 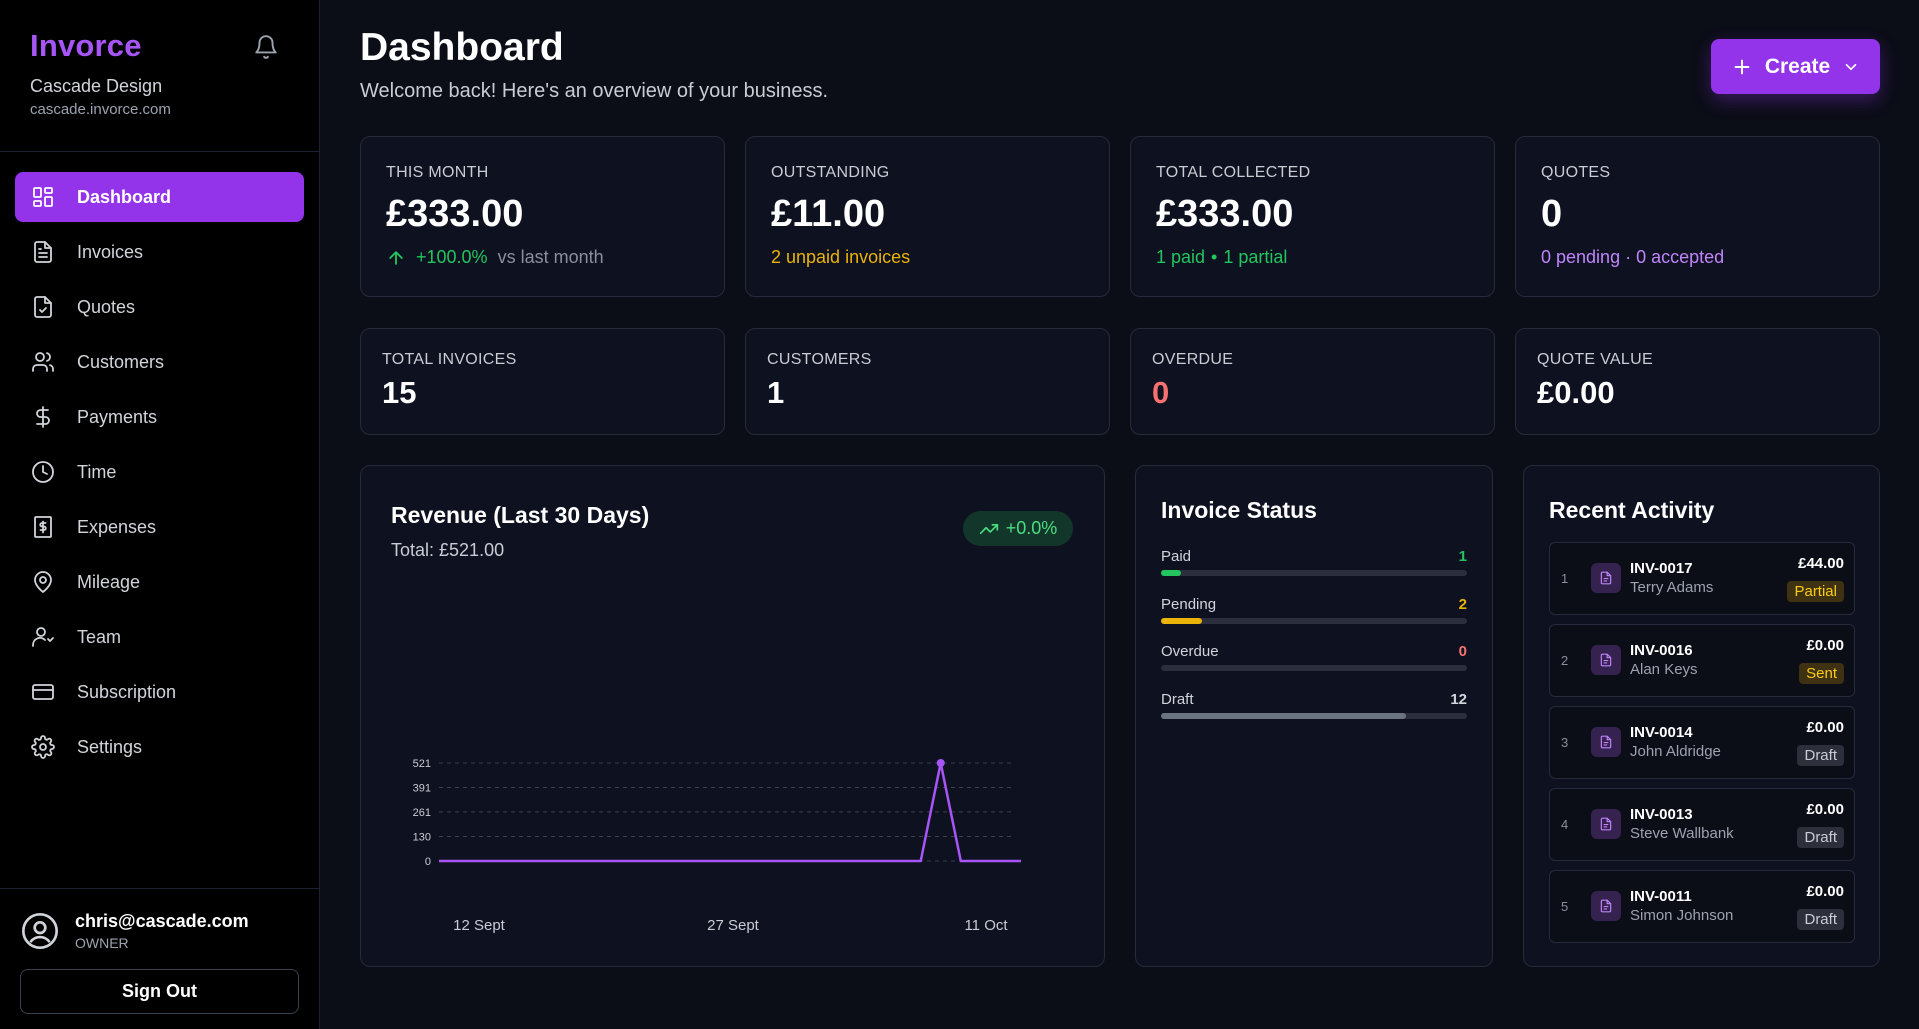 I want to click on stat-card-quotes: QUOTES 0 0 pending · 0 accepted, so click(x=1697, y=216).